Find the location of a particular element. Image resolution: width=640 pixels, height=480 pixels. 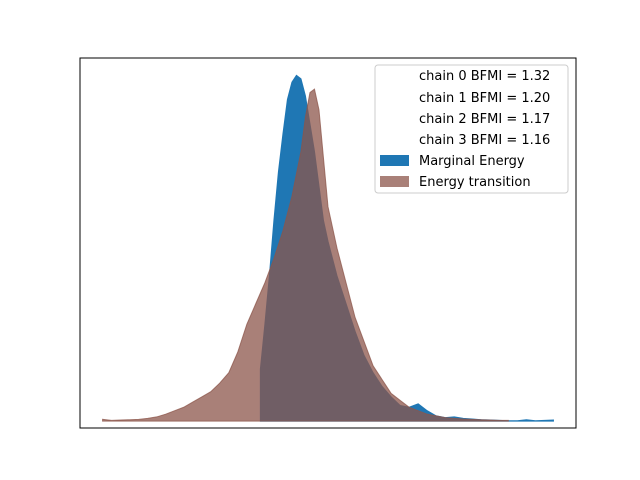

legend-frame is located at coordinates (471, 129).